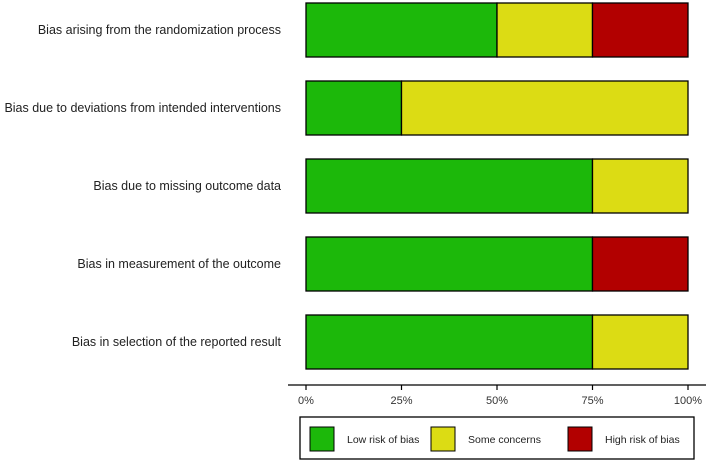 The width and height of the screenshot is (709, 462). What do you see at coordinates (504, 440) in the screenshot?
I see `legend-label-some-concerns: Some concerns` at bounding box center [504, 440].